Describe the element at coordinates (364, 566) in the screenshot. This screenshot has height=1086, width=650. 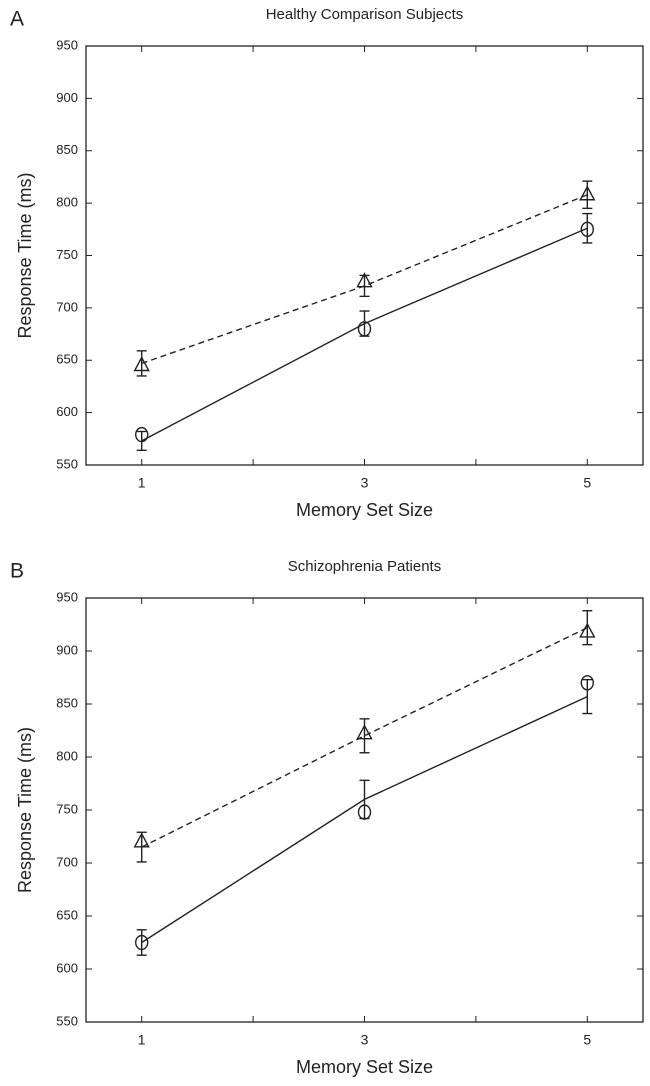
I see `chart-title: Schizophrenia Patients` at that location.